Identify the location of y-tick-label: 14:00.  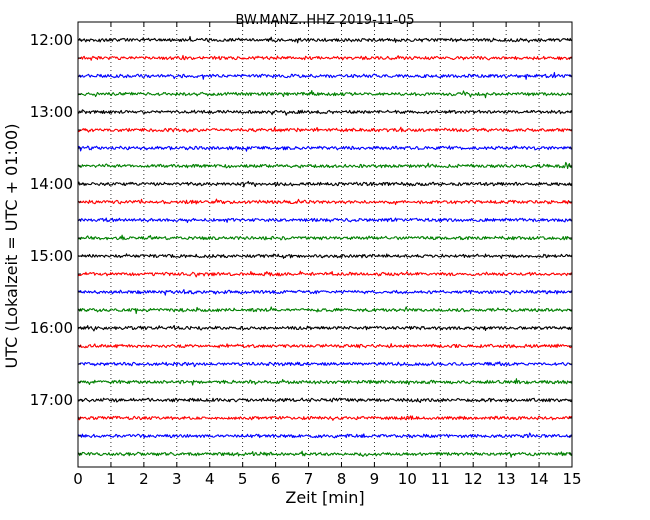
(51, 184).